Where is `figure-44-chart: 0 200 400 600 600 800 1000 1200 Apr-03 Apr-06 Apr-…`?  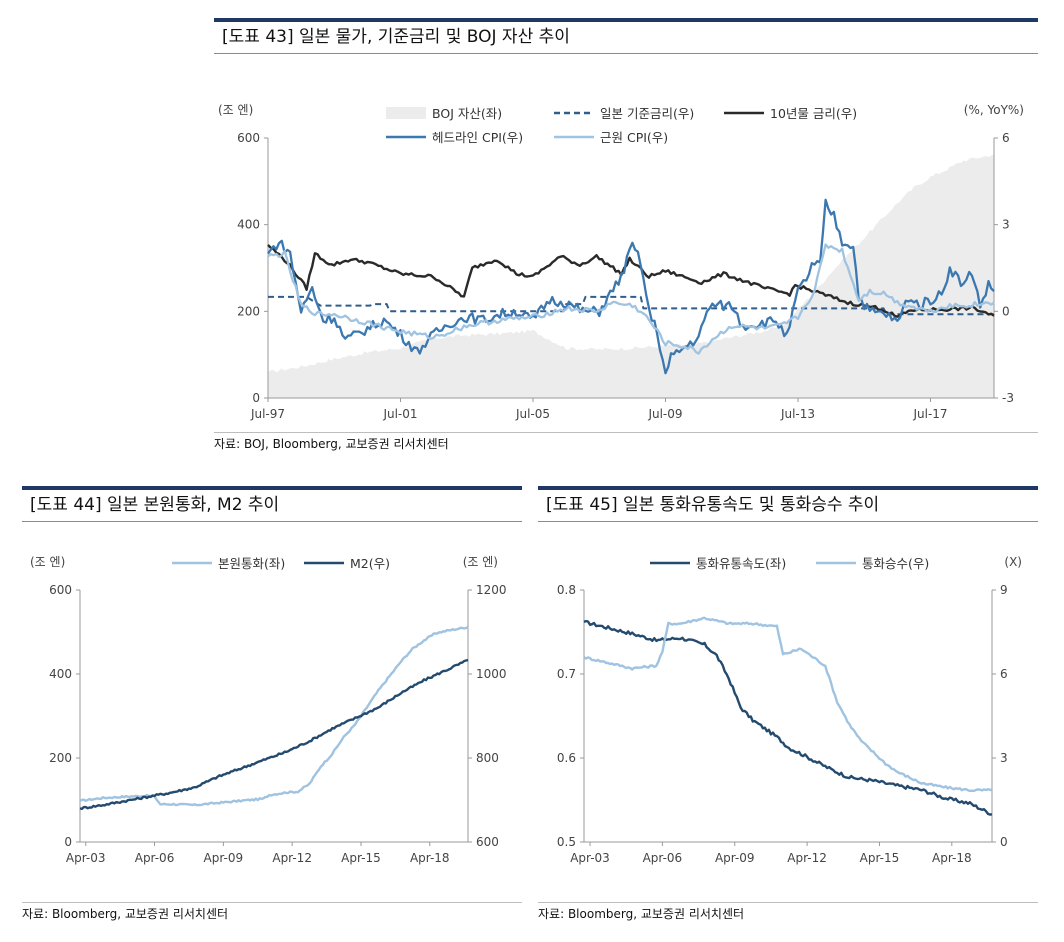
figure-44-chart: 0 200 400 600 600 800 1000 1200 Apr-03 Apr-06 Apr-… is located at coordinates (268, 710).